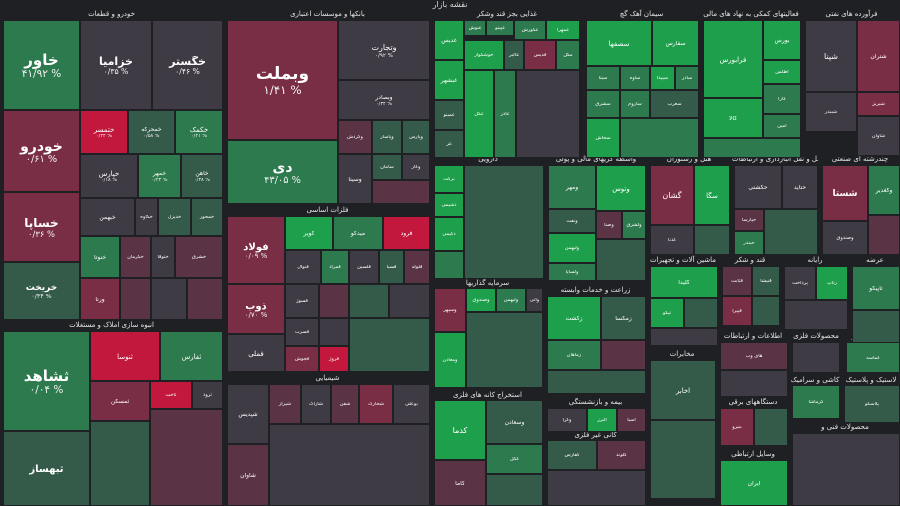 The image size is (900, 506). I want to click on stock-tile: سیتا, so click(603, 78).